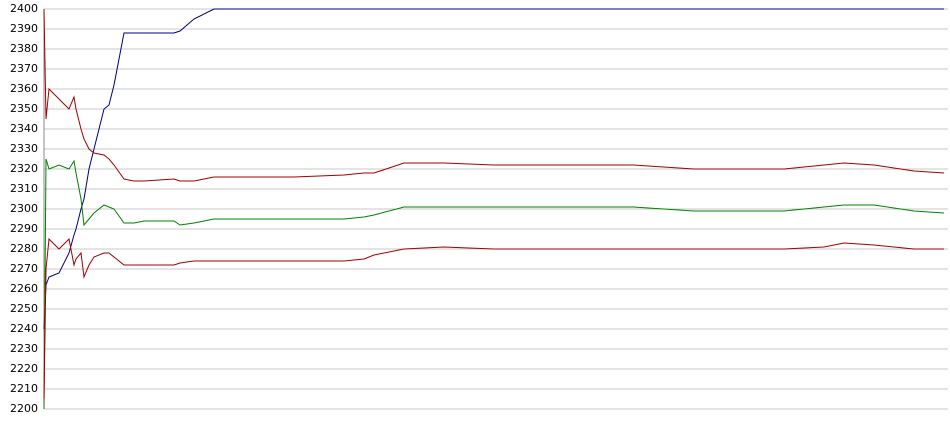 This screenshot has width=950, height=439. Describe the element at coordinates (24, 48) in the screenshot. I see `y-tick-label: 2380` at that location.